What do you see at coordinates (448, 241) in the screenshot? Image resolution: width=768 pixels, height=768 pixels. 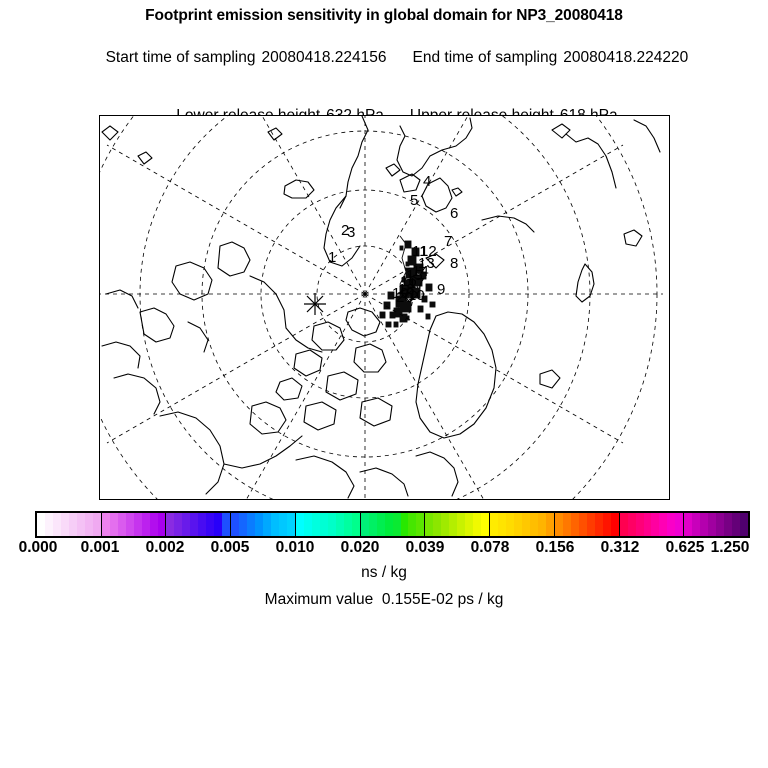 I see `age-label-7: 7` at bounding box center [448, 241].